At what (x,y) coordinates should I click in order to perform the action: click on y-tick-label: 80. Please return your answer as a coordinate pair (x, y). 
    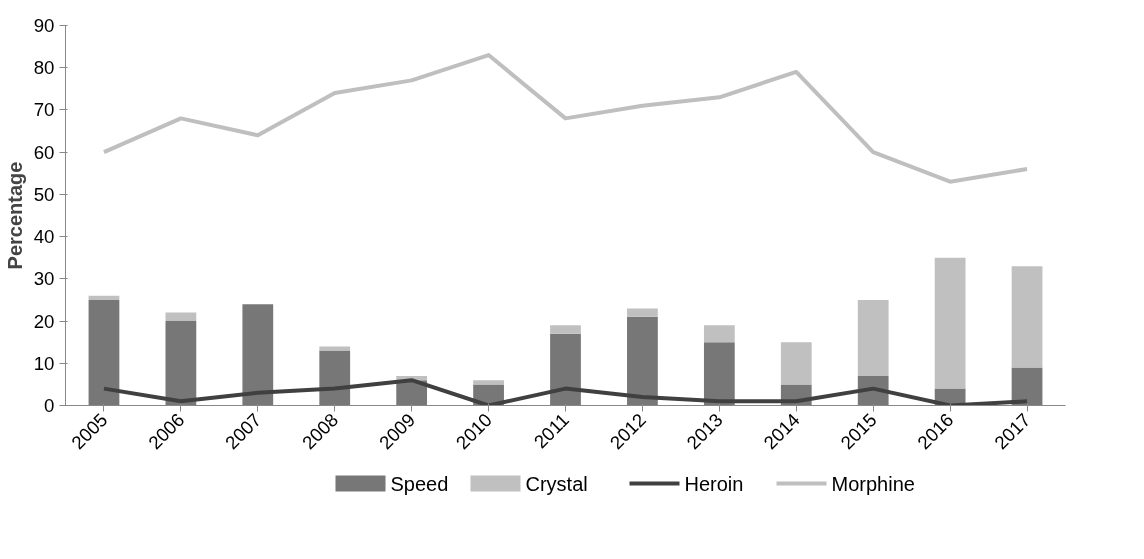
    Looking at the image, I should click on (44, 68).